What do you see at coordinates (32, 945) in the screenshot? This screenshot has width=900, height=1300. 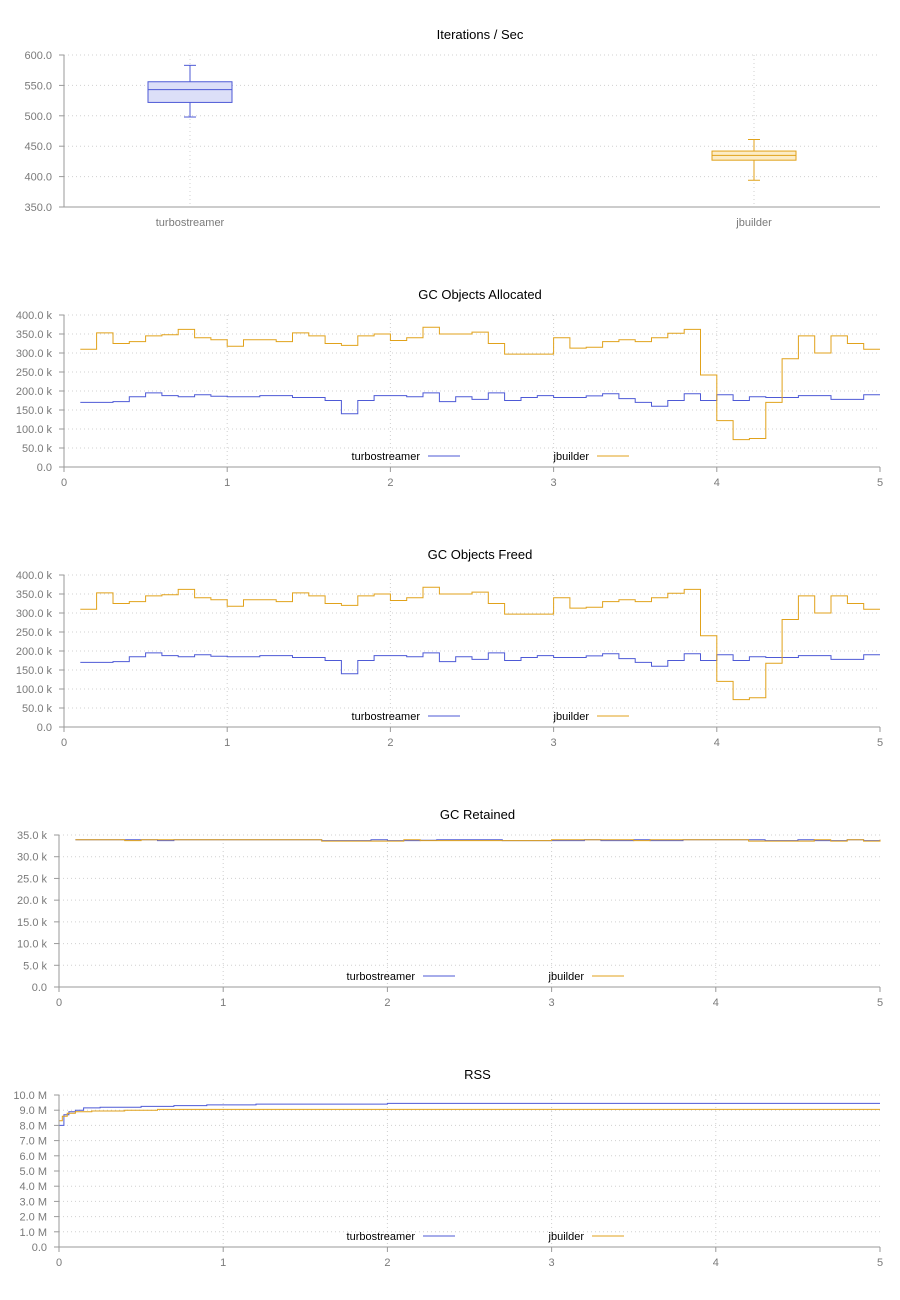 I see `y-tick-label: 10.0 k` at bounding box center [32, 945].